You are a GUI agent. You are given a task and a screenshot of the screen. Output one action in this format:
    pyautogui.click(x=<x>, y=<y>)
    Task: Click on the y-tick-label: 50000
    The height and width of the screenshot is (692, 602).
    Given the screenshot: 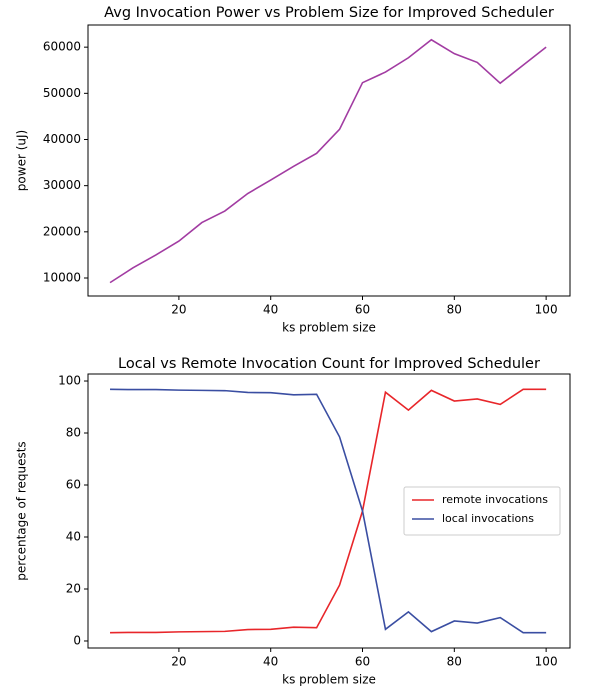 What is the action you would take?
    pyautogui.click(x=62, y=93)
    